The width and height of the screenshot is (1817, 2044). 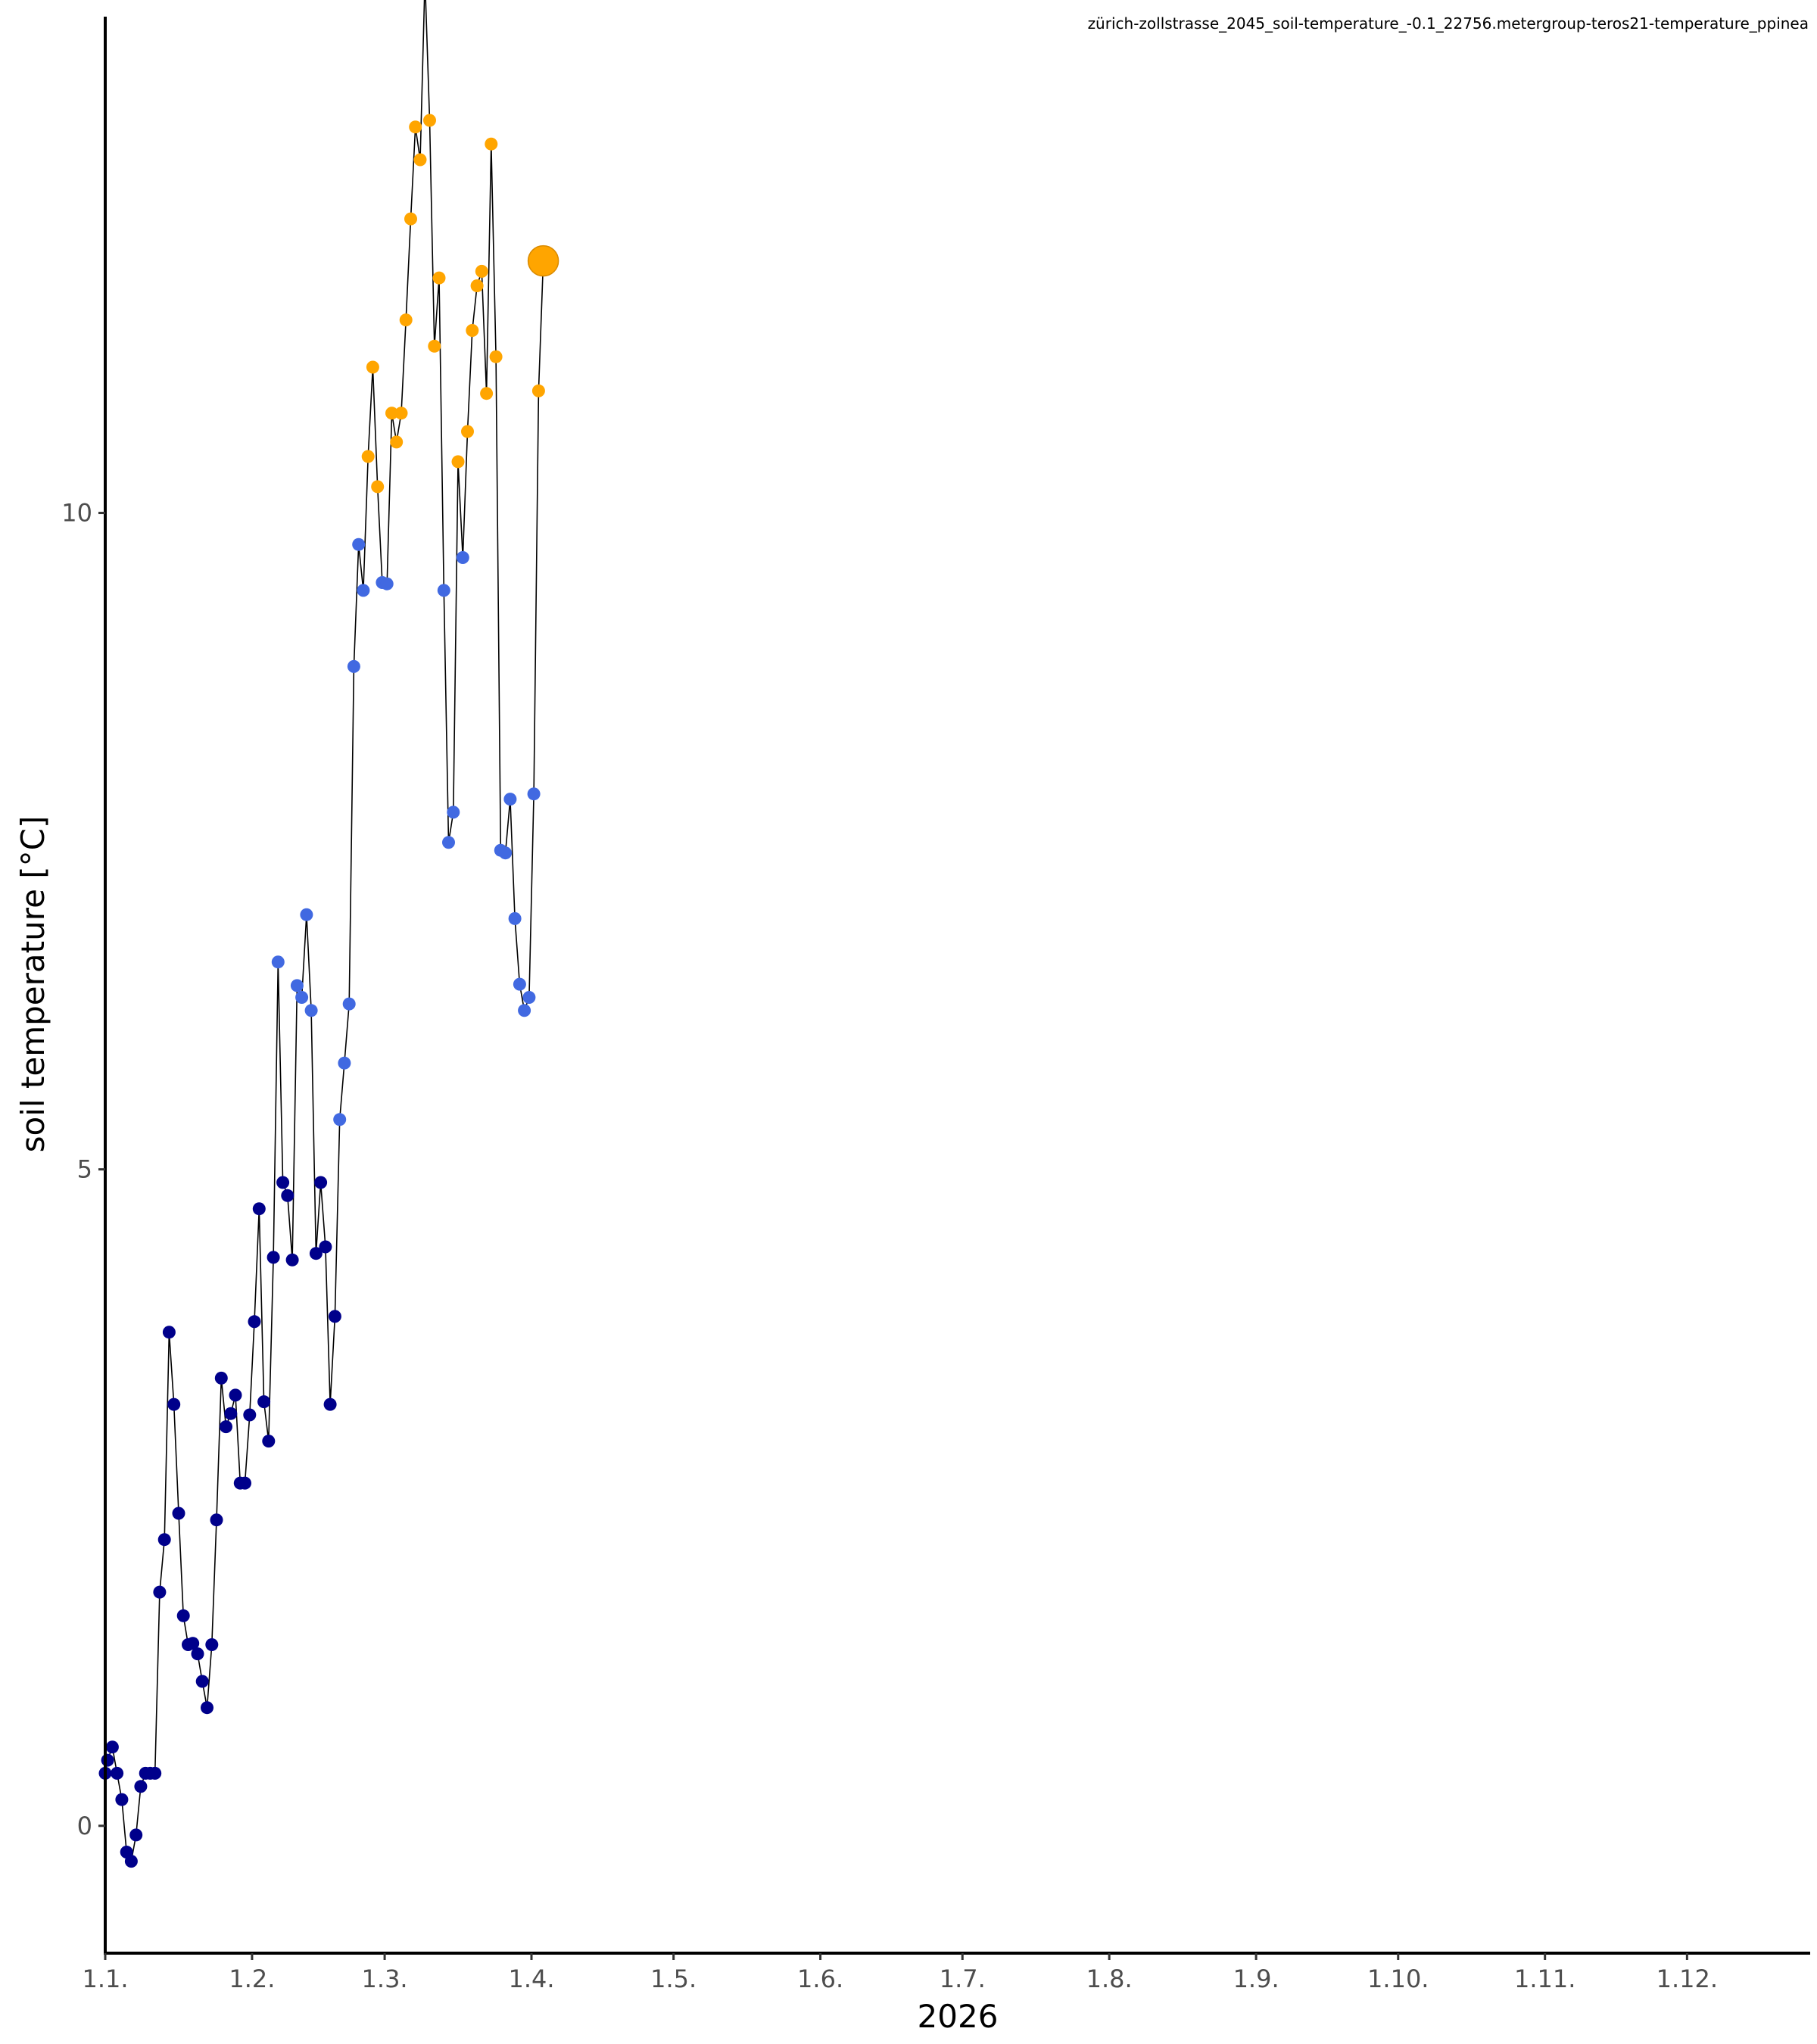 What do you see at coordinates (673, 1979) in the screenshot?
I see `x-tick-label: 1.5.` at bounding box center [673, 1979].